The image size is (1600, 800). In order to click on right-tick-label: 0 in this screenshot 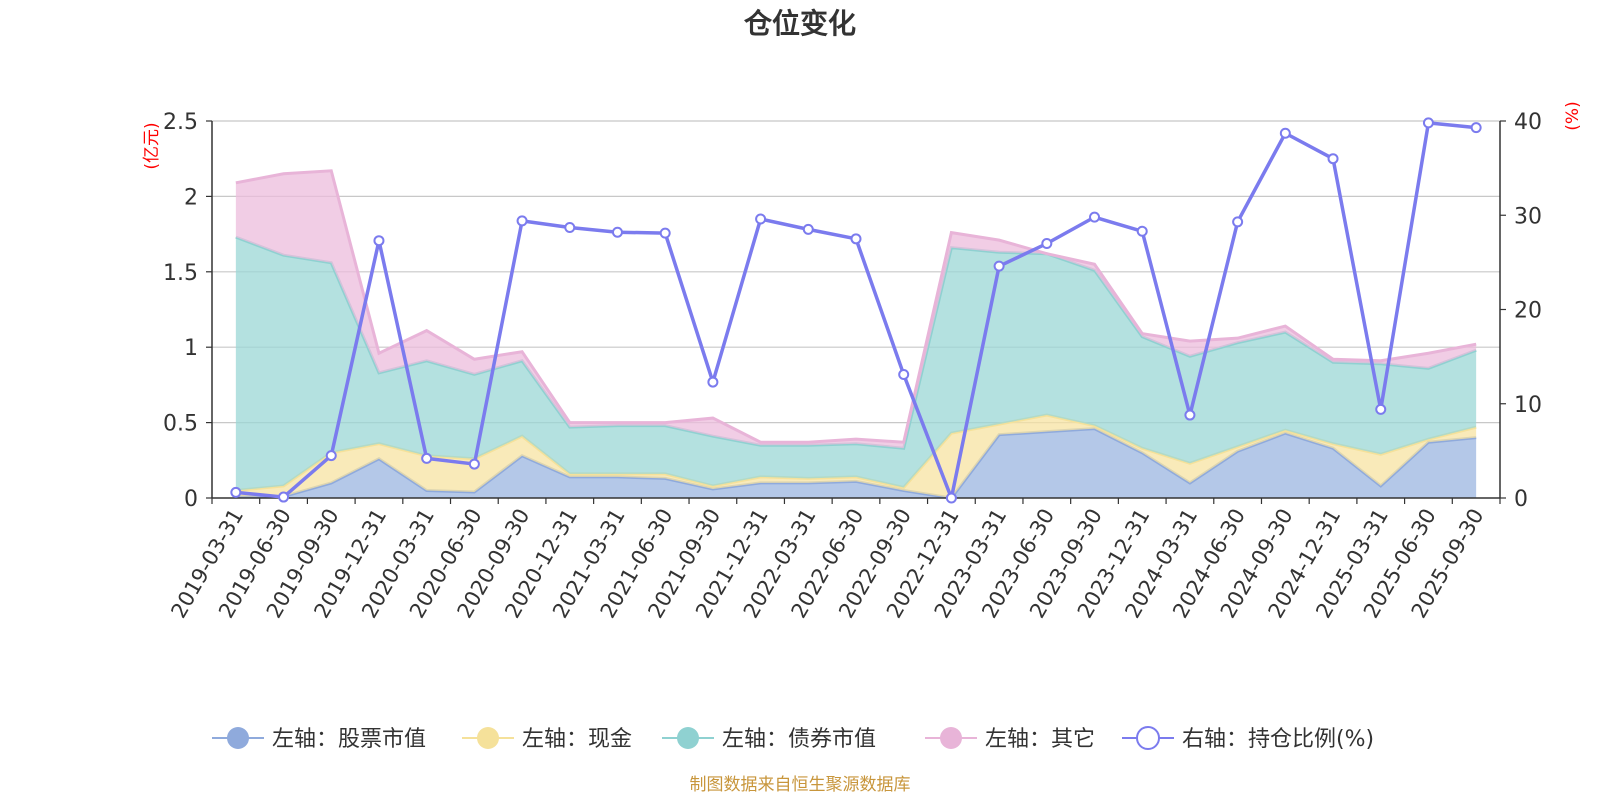, I will do `click(1521, 499)`.